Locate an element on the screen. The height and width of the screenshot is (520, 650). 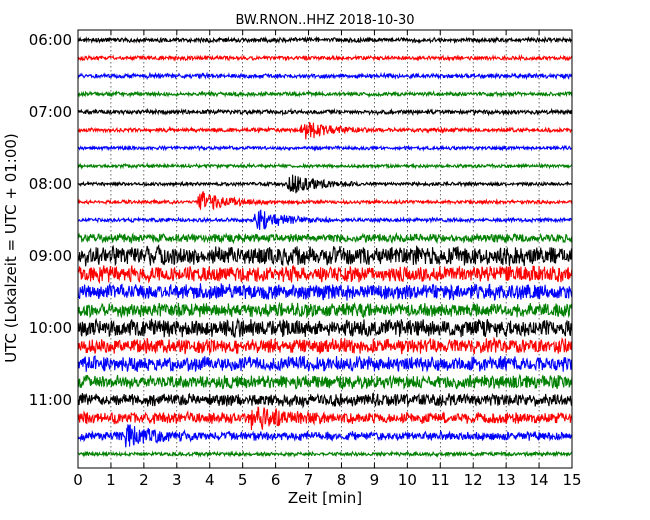
y-tick-label: 09:00 is located at coordinates (50, 256).